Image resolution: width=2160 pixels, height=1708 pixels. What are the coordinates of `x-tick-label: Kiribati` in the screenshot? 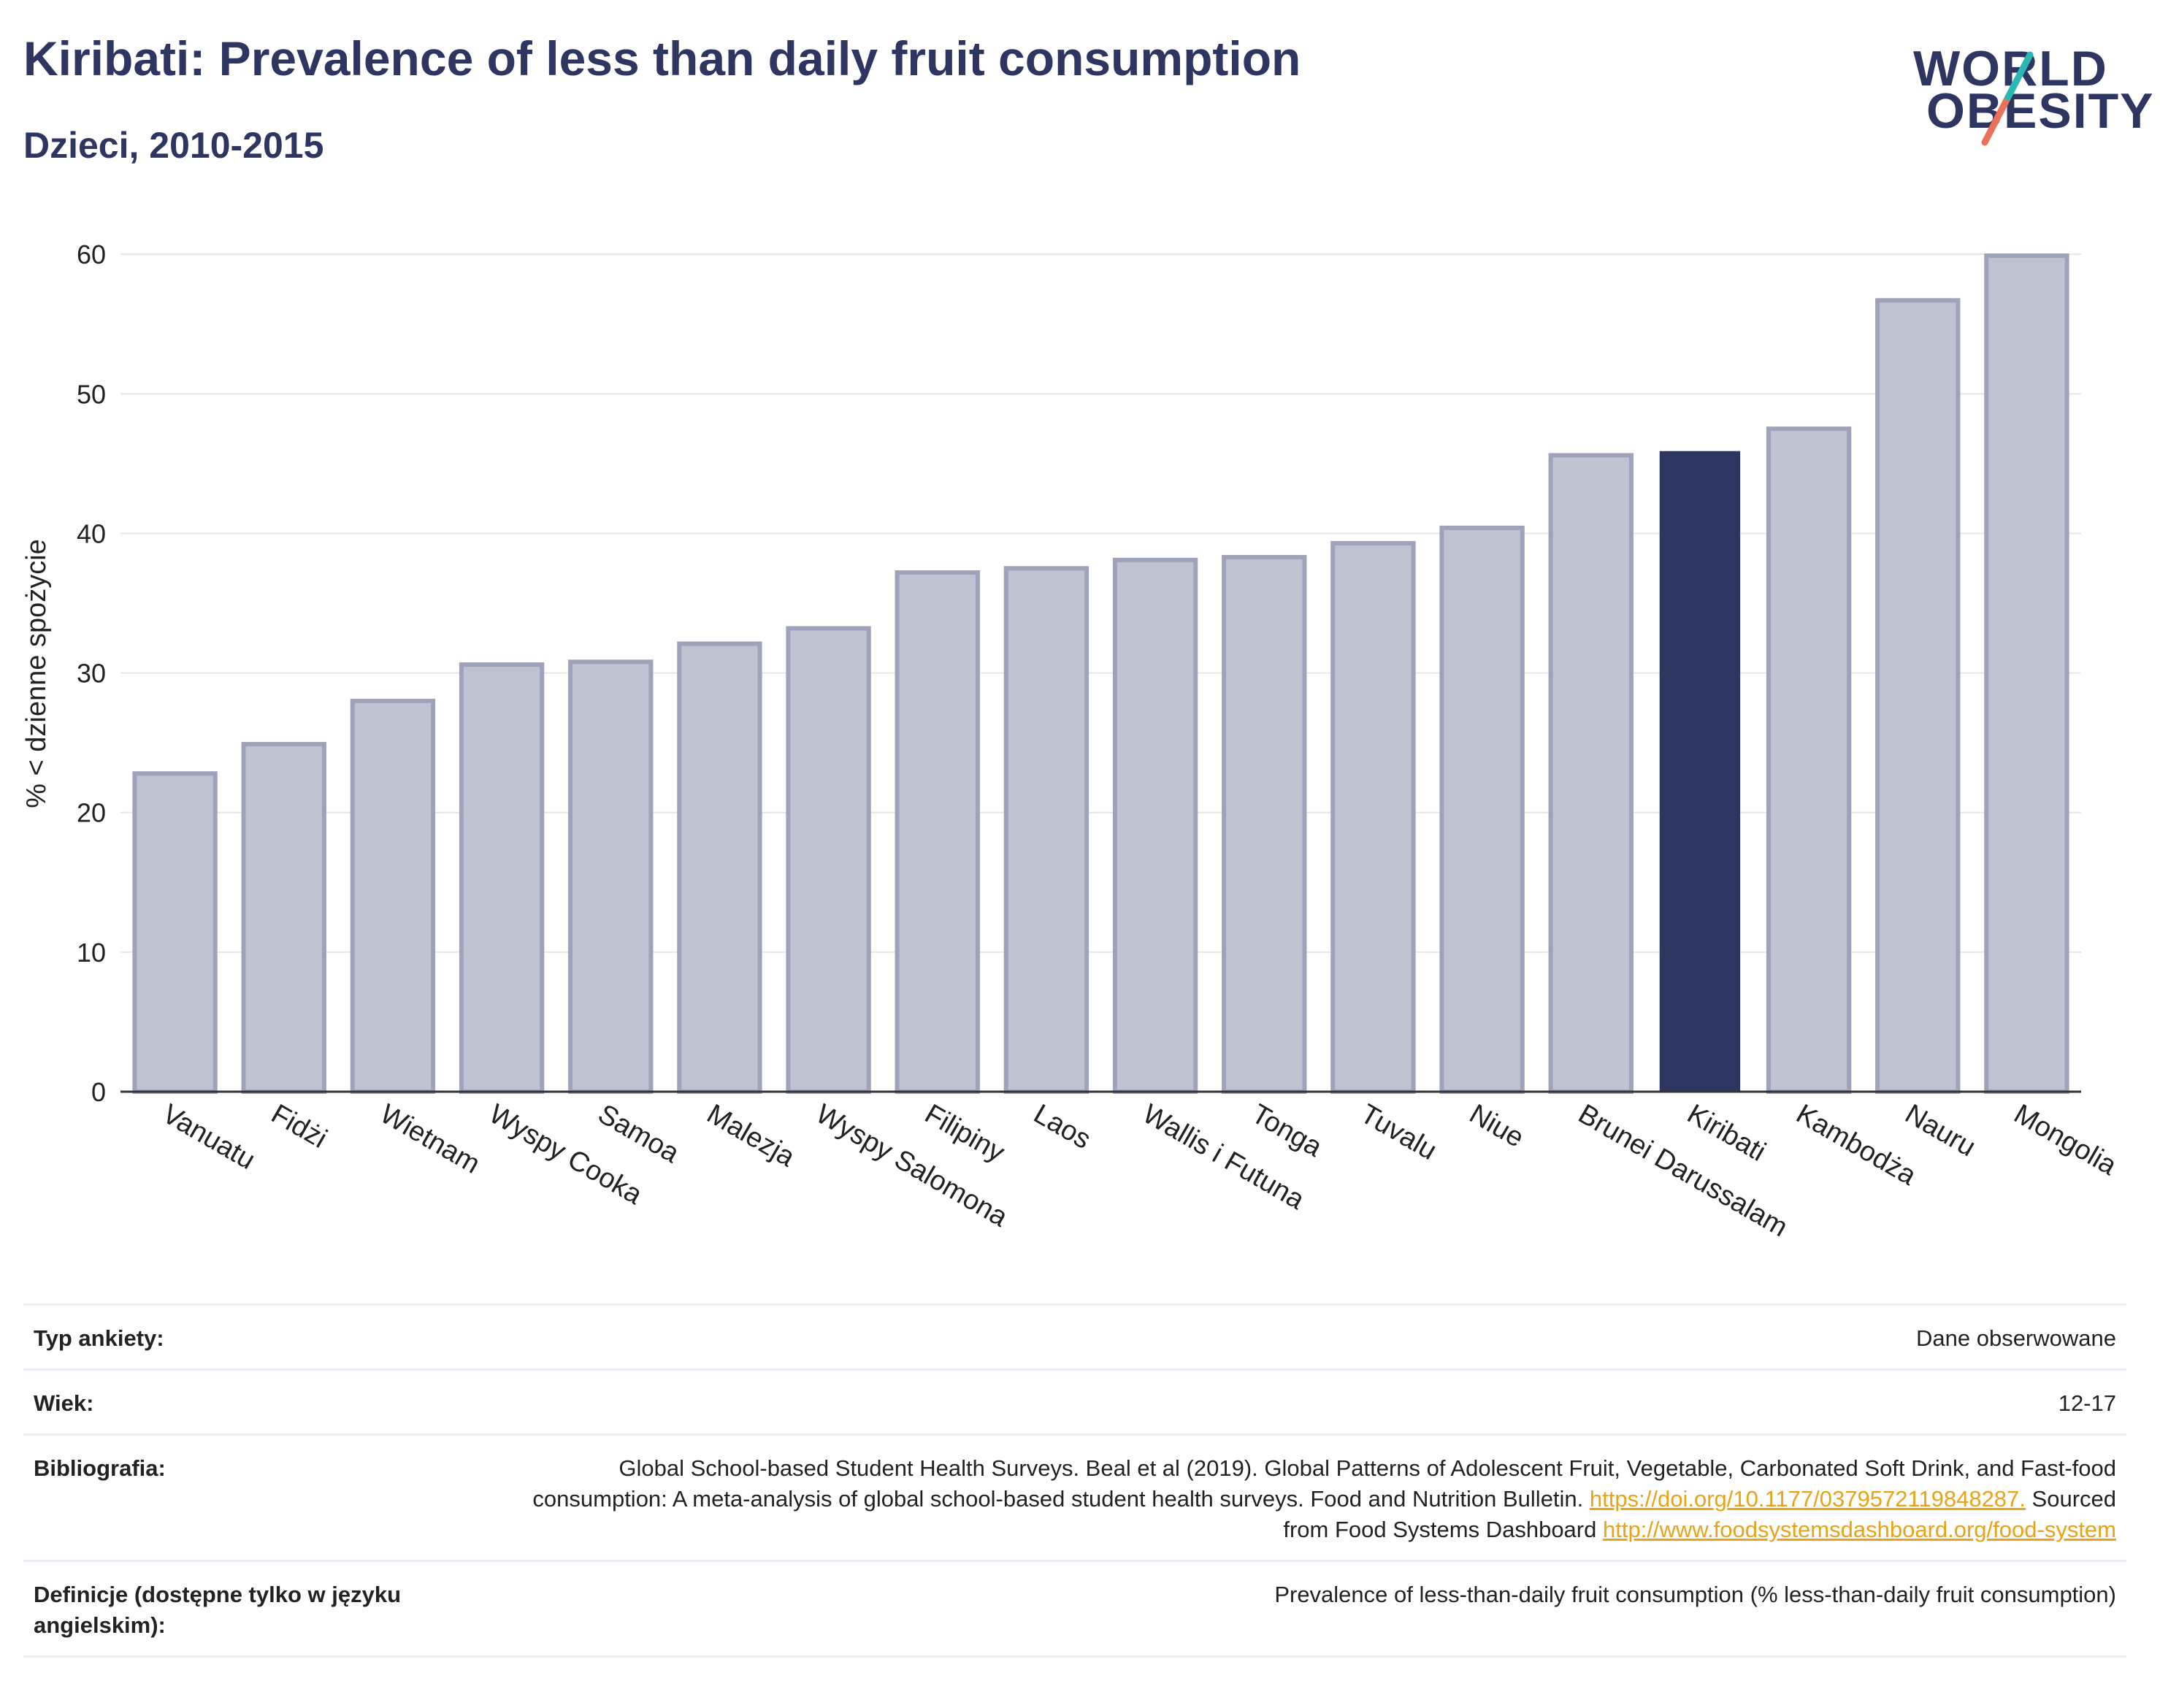 It's located at (1726, 1132).